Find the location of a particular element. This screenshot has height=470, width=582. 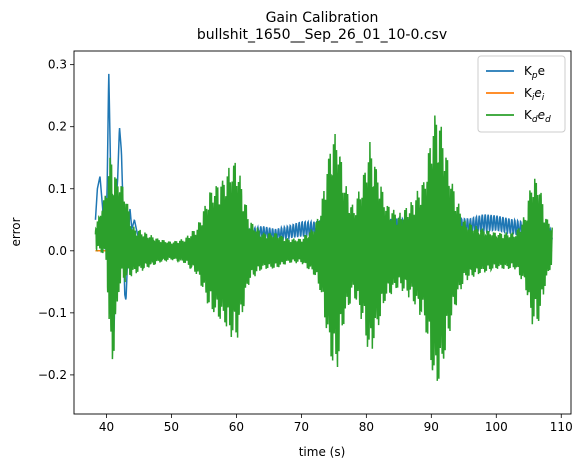

y-tick-label: 0.2 is located at coordinates (57, 127).